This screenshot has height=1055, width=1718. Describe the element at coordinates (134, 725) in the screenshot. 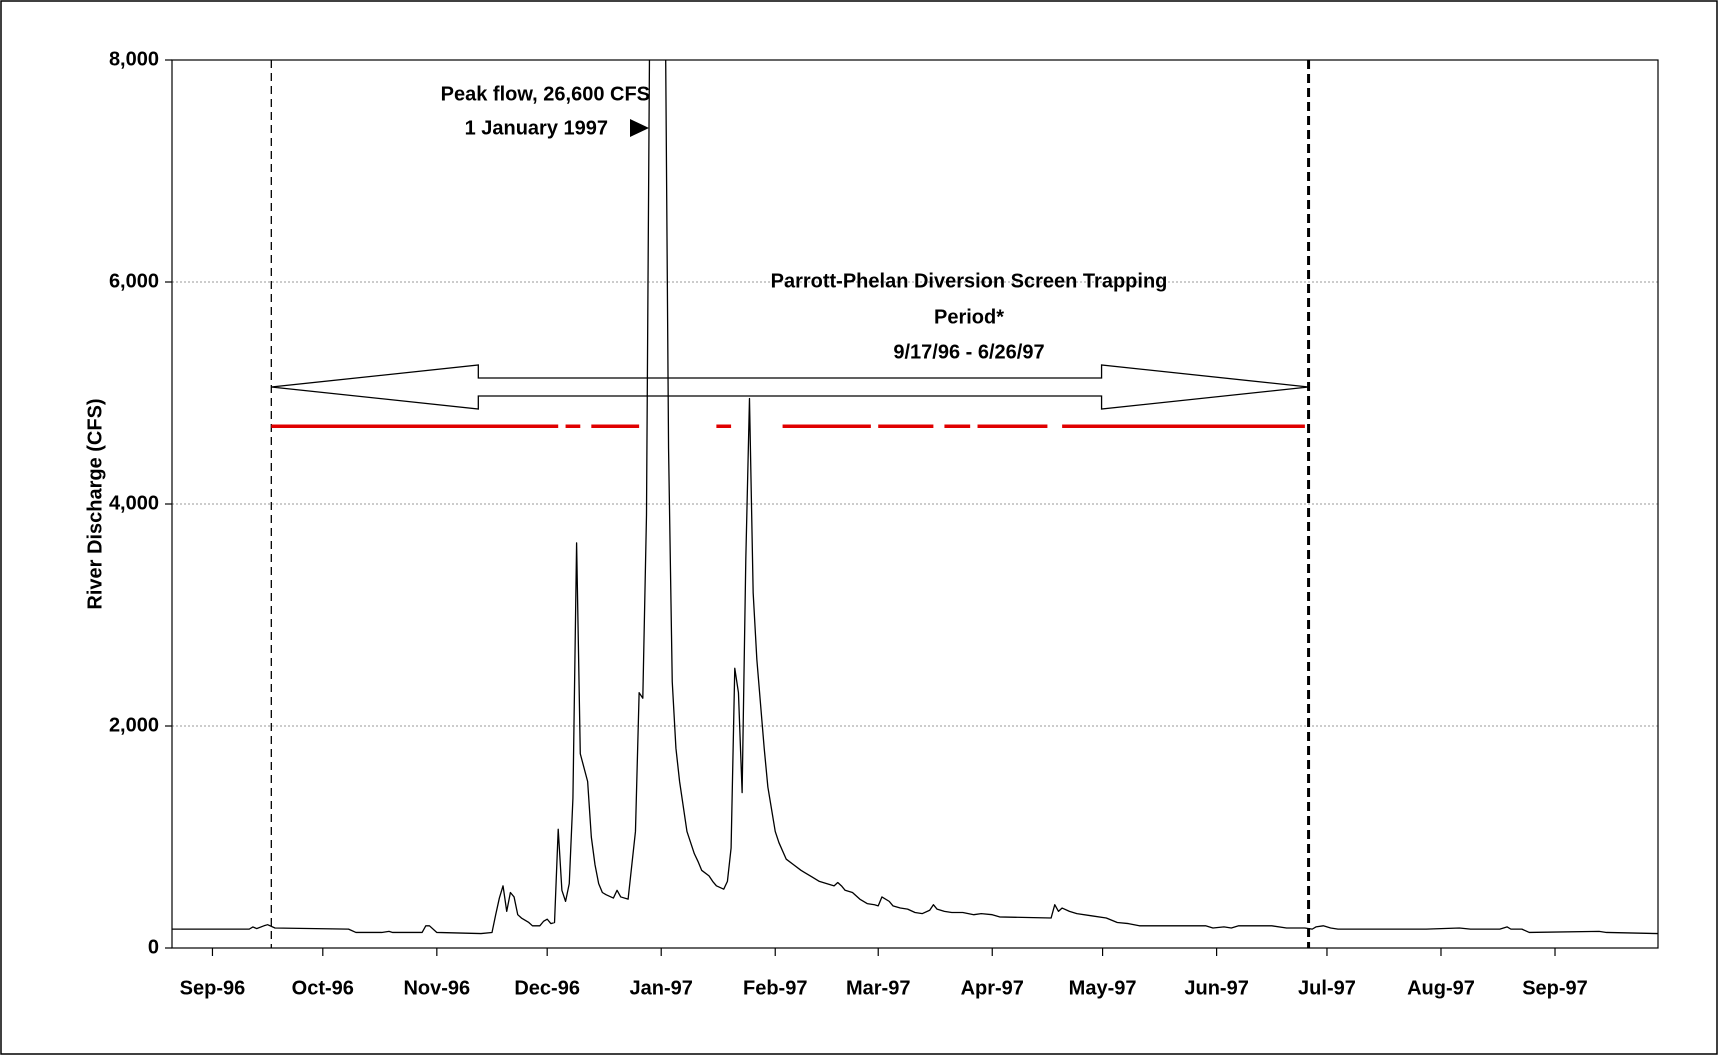

I see `y-tick-label: 2,000` at that location.